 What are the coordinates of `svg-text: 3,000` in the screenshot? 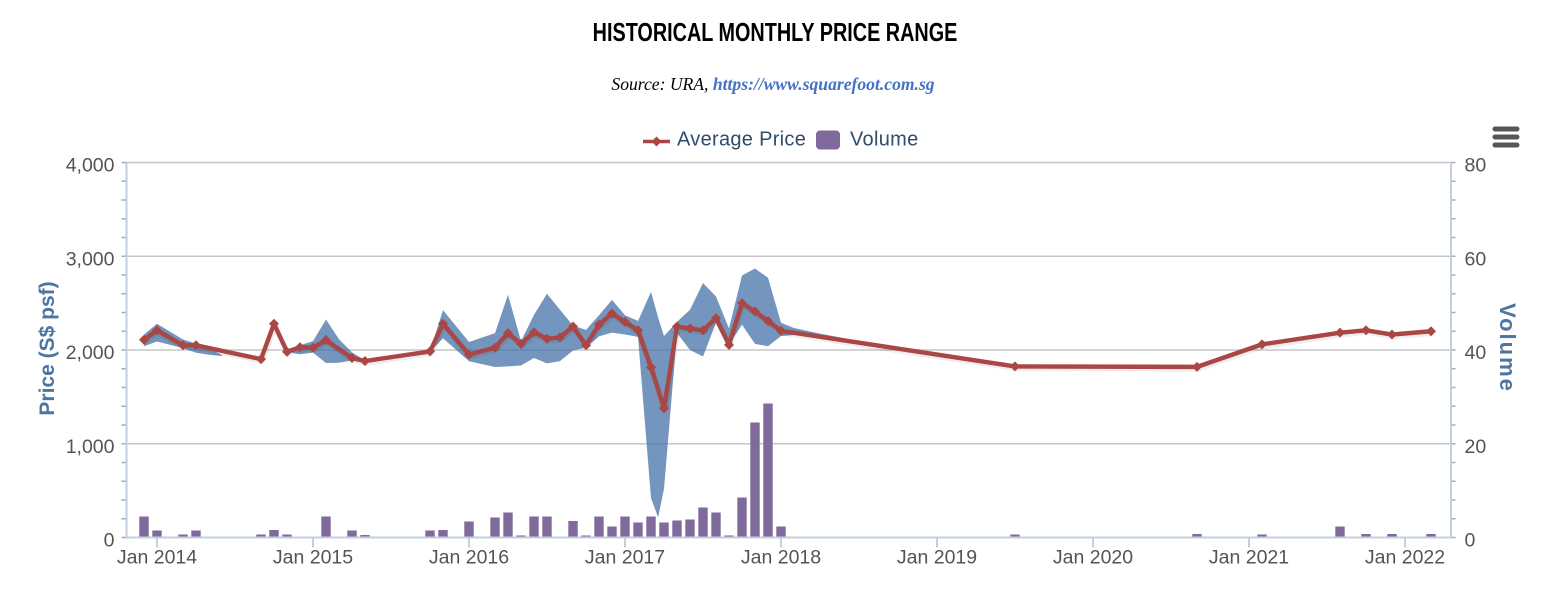 It's located at (90, 259).